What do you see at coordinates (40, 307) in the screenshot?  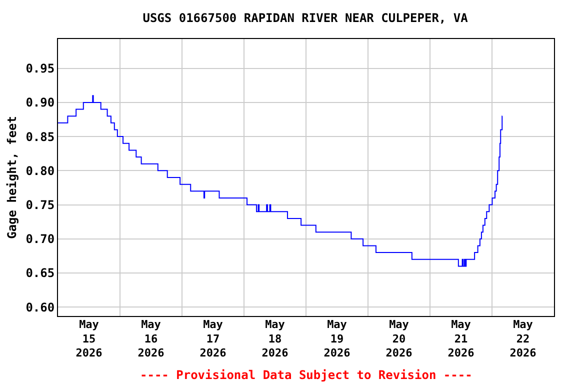 I see `y-tick-label: 0.60` at bounding box center [40, 307].